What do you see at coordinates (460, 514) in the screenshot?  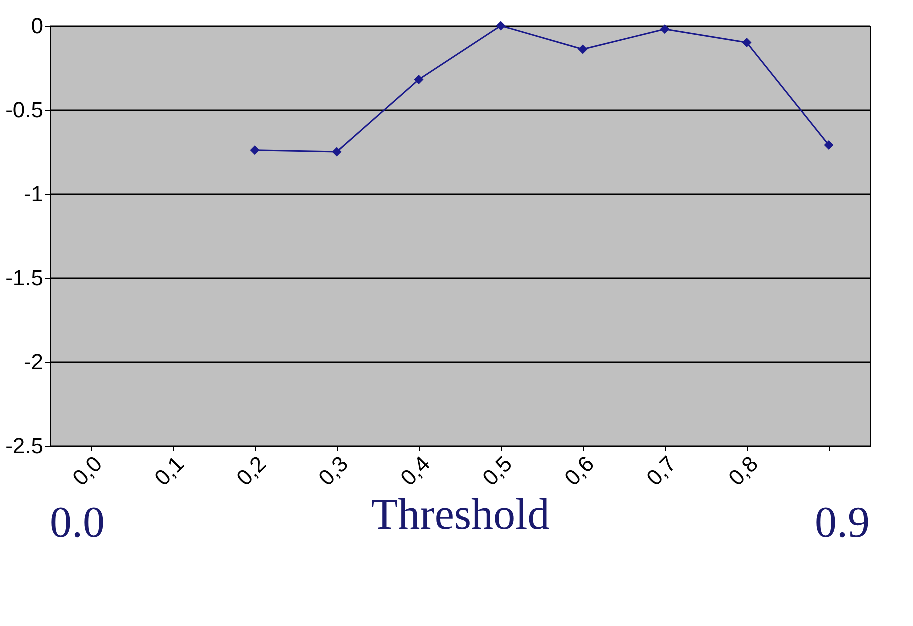 I see `x-axis-title: Threshold` at bounding box center [460, 514].